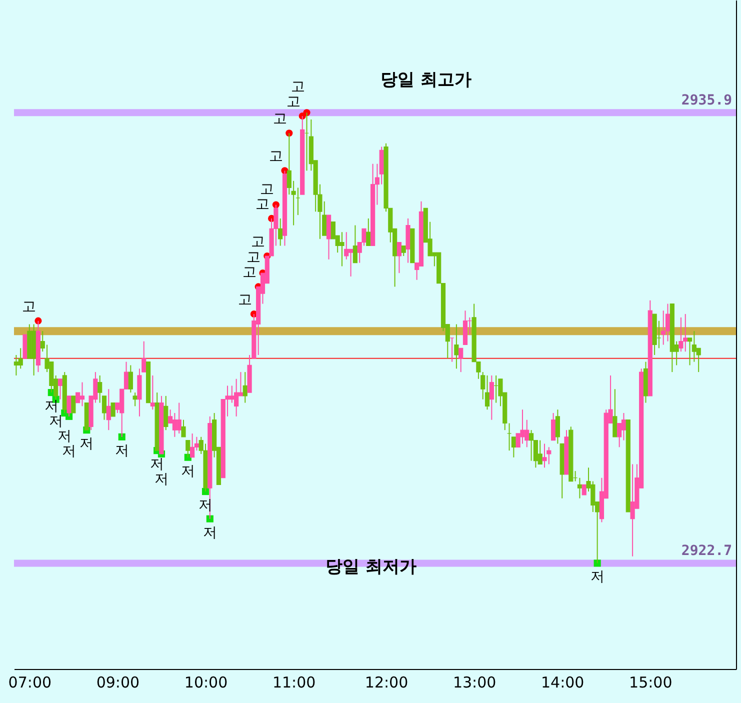  I want to click on x-tick-label: 10:00, so click(206, 683).